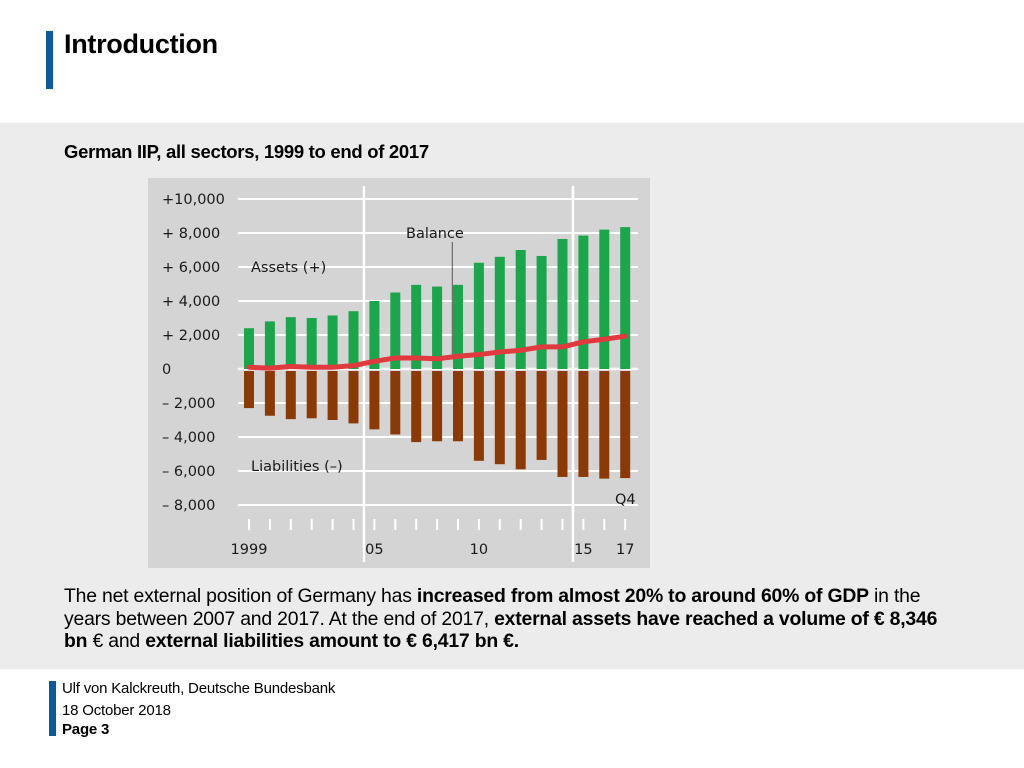  I want to click on y-tick-label: +10,000, so click(193, 200).